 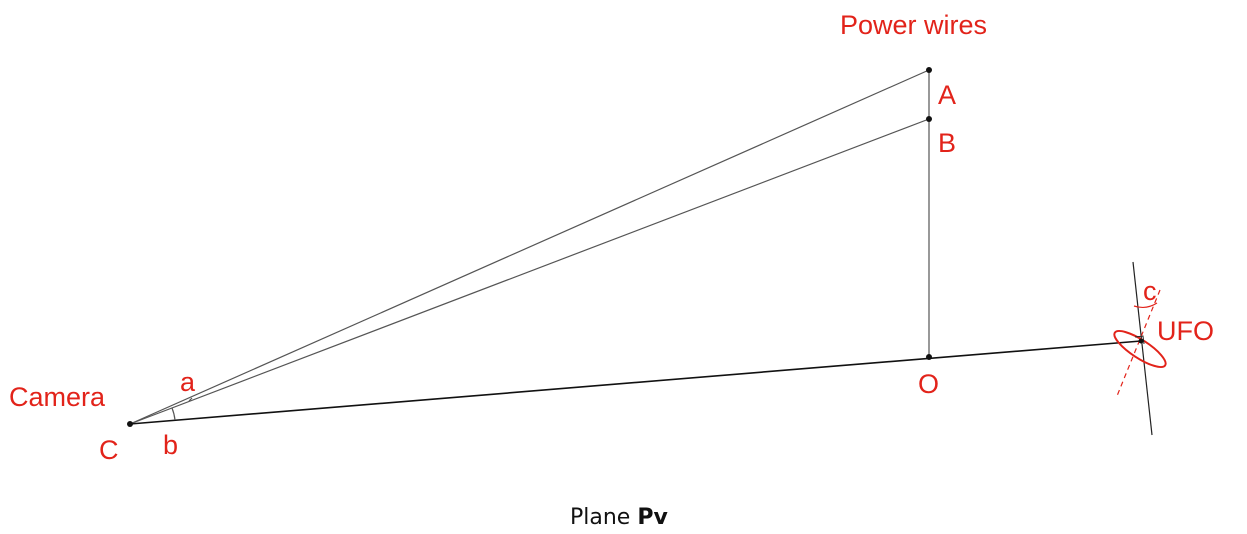 I want to click on ufo-ellipse, so click(x=1140, y=349).